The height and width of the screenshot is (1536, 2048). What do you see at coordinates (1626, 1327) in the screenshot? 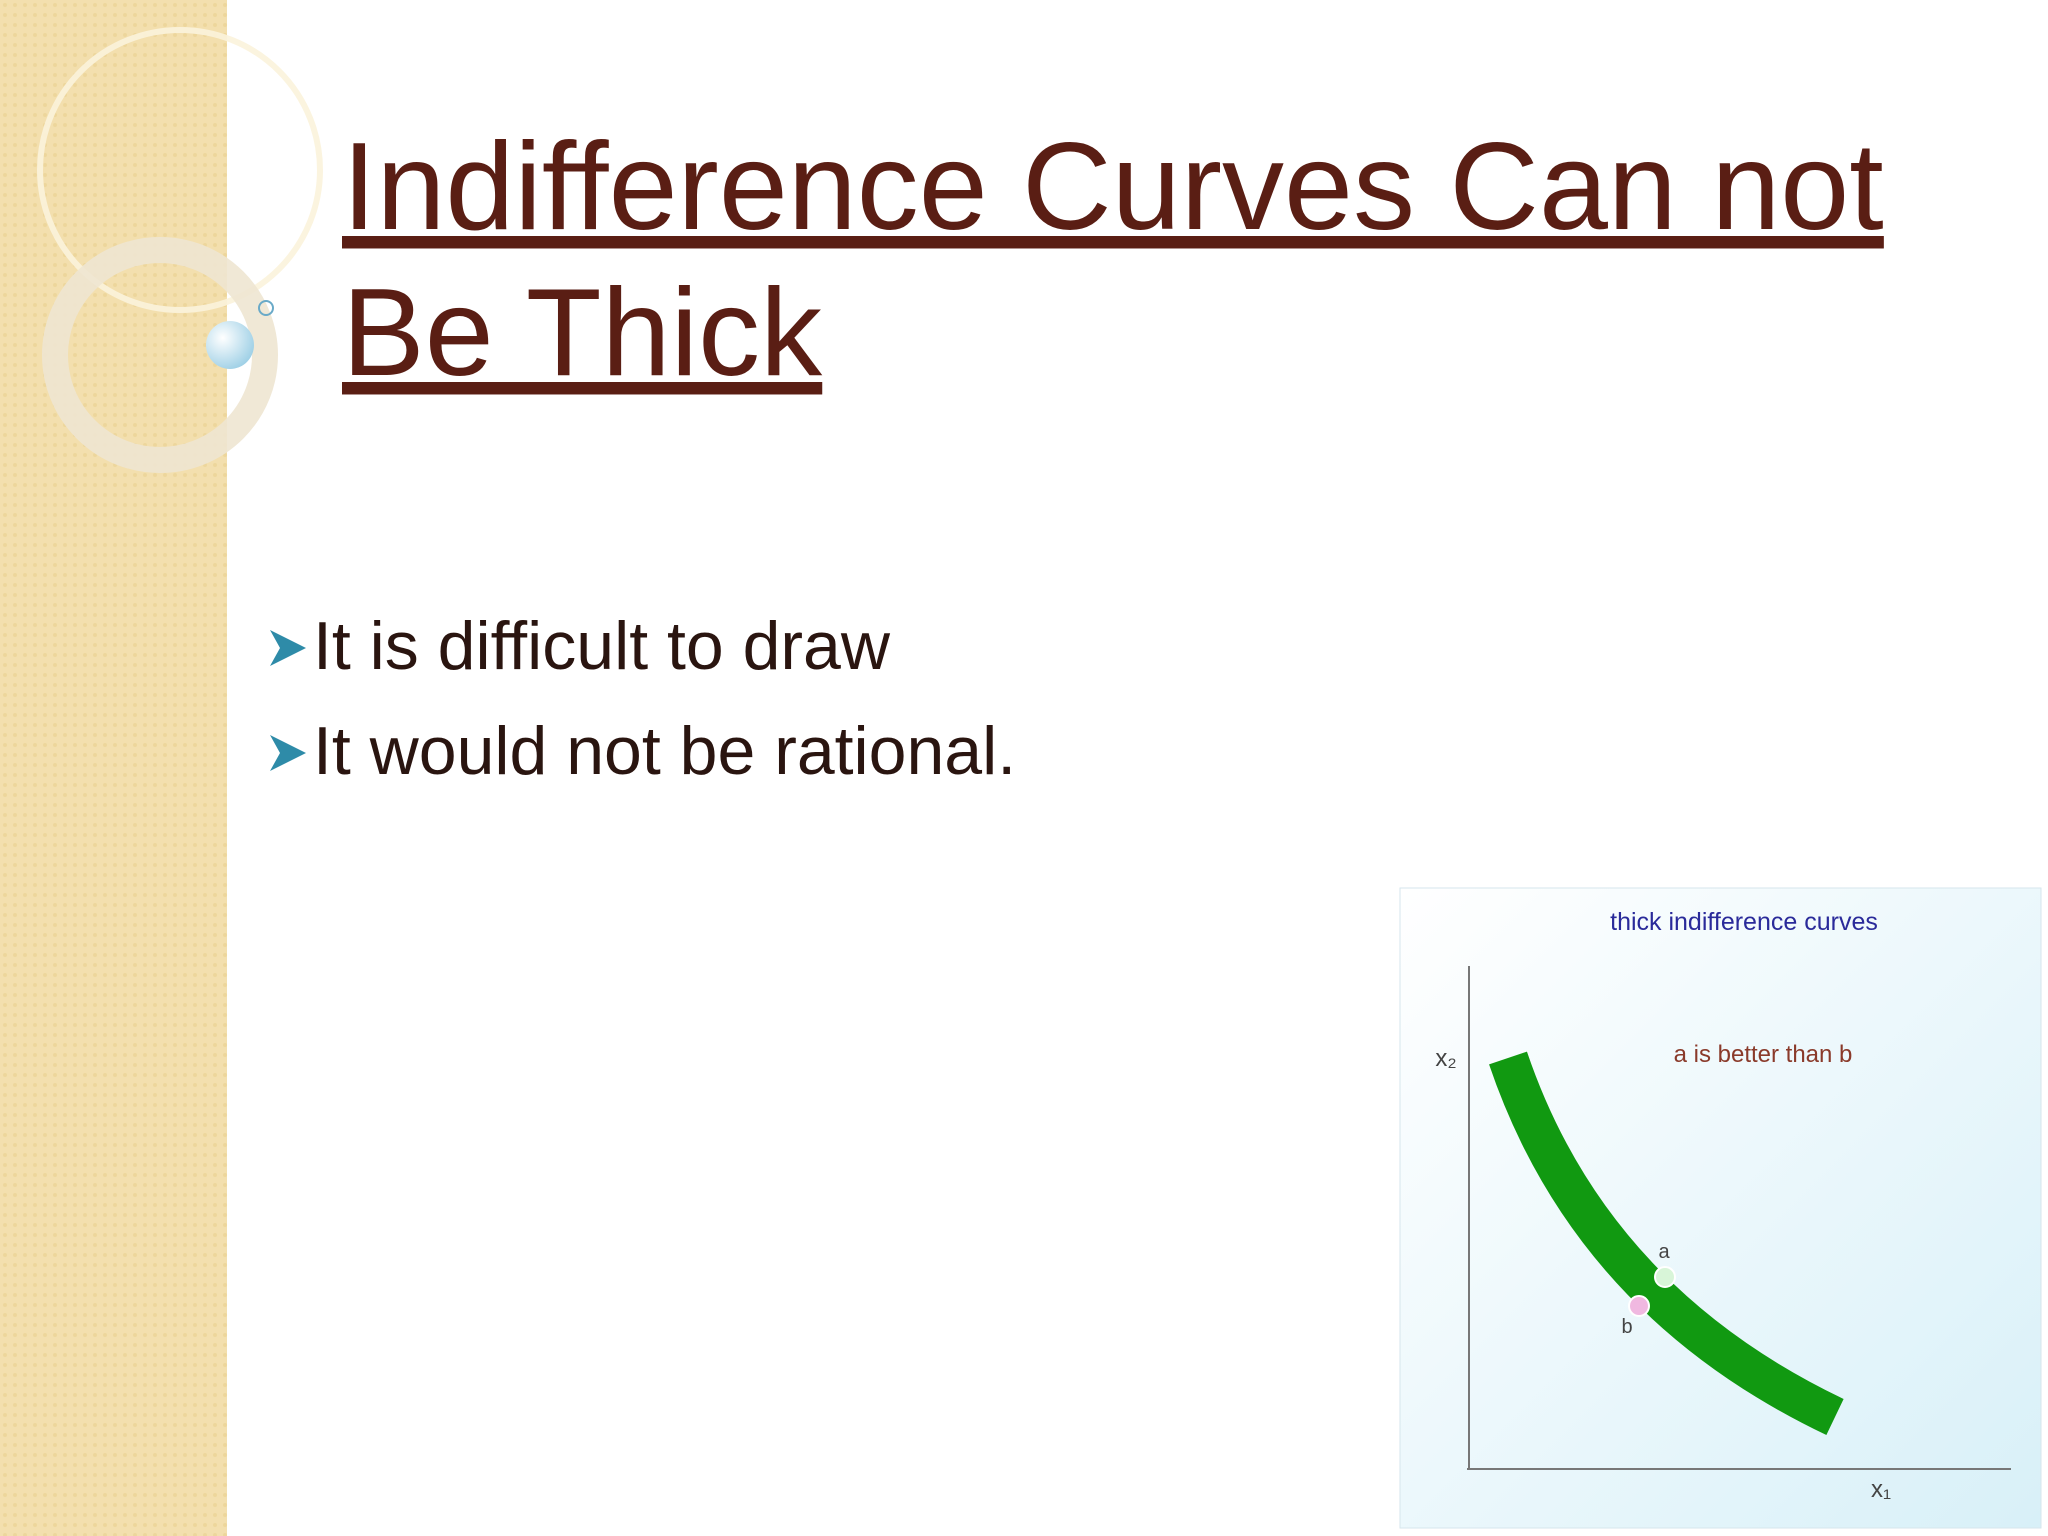
I see `point-label: b` at bounding box center [1626, 1327].